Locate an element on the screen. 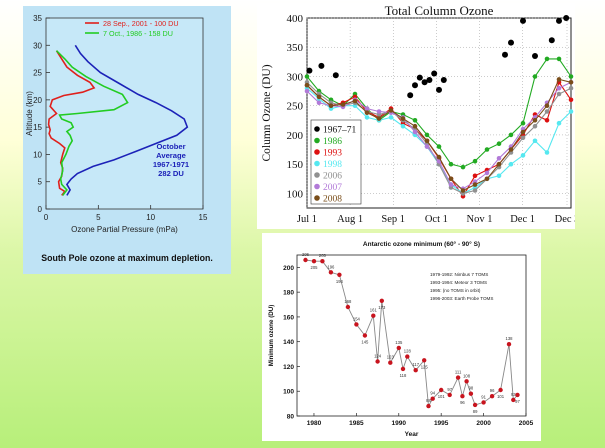  y-axis-label: Altitude (km) is located at coordinates (29, 113).